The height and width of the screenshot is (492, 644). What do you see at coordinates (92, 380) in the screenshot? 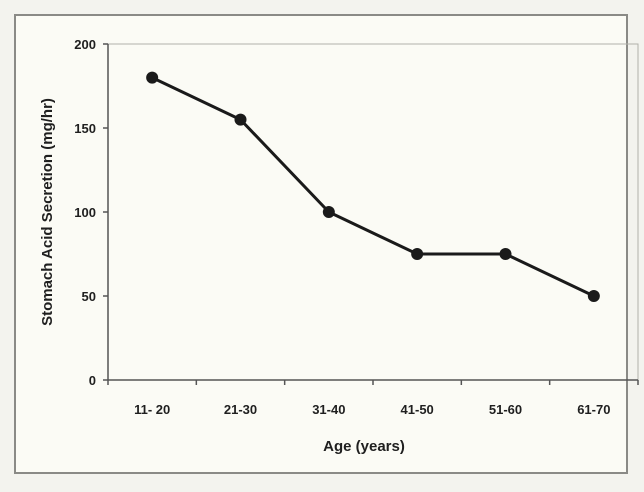
I see `y-tick-label: 0` at bounding box center [92, 380].